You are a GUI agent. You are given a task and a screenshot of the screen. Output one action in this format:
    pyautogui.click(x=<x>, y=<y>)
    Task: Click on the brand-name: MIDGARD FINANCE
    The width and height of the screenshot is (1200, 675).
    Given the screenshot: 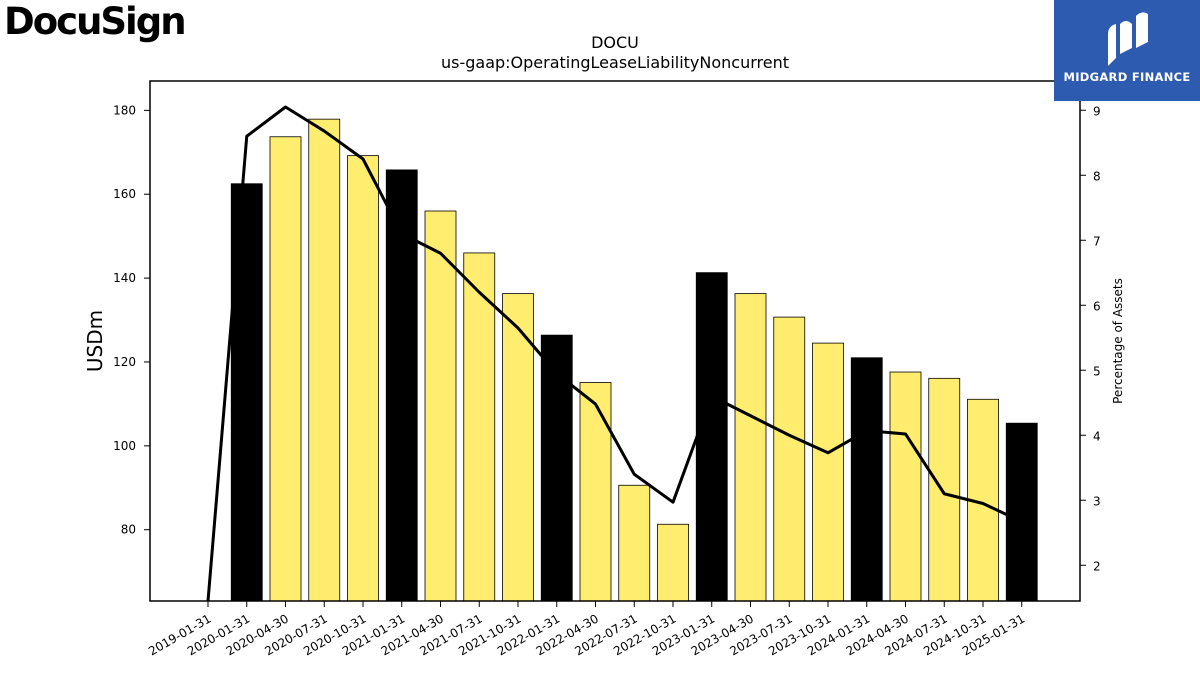 What is the action you would take?
    pyautogui.click(x=1127, y=77)
    